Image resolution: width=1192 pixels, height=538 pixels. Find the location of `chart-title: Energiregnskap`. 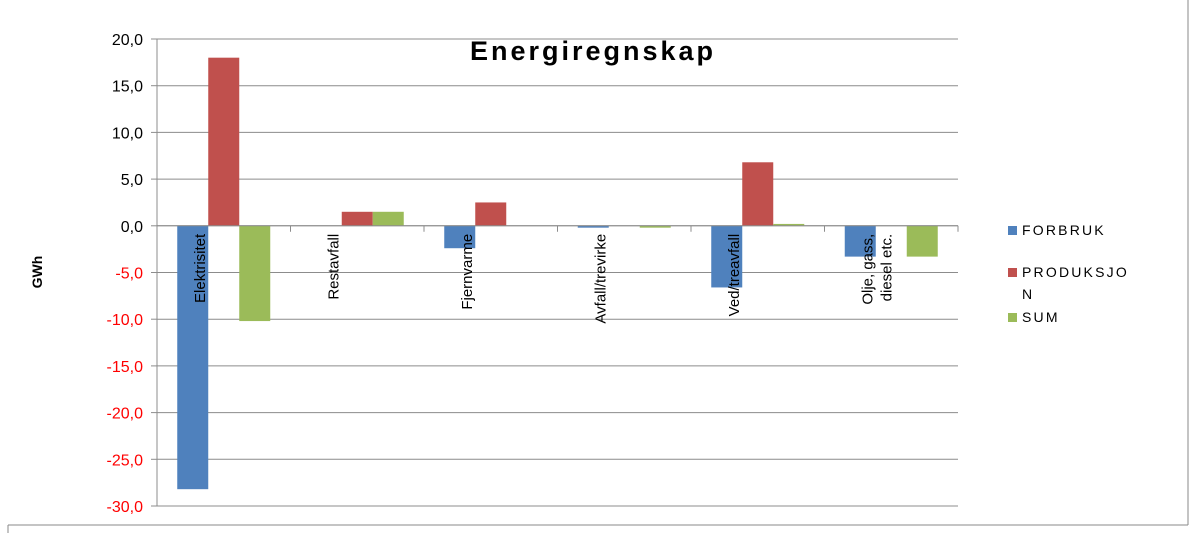

chart-title: Energiregnskap is located at coordinates (593, 51).